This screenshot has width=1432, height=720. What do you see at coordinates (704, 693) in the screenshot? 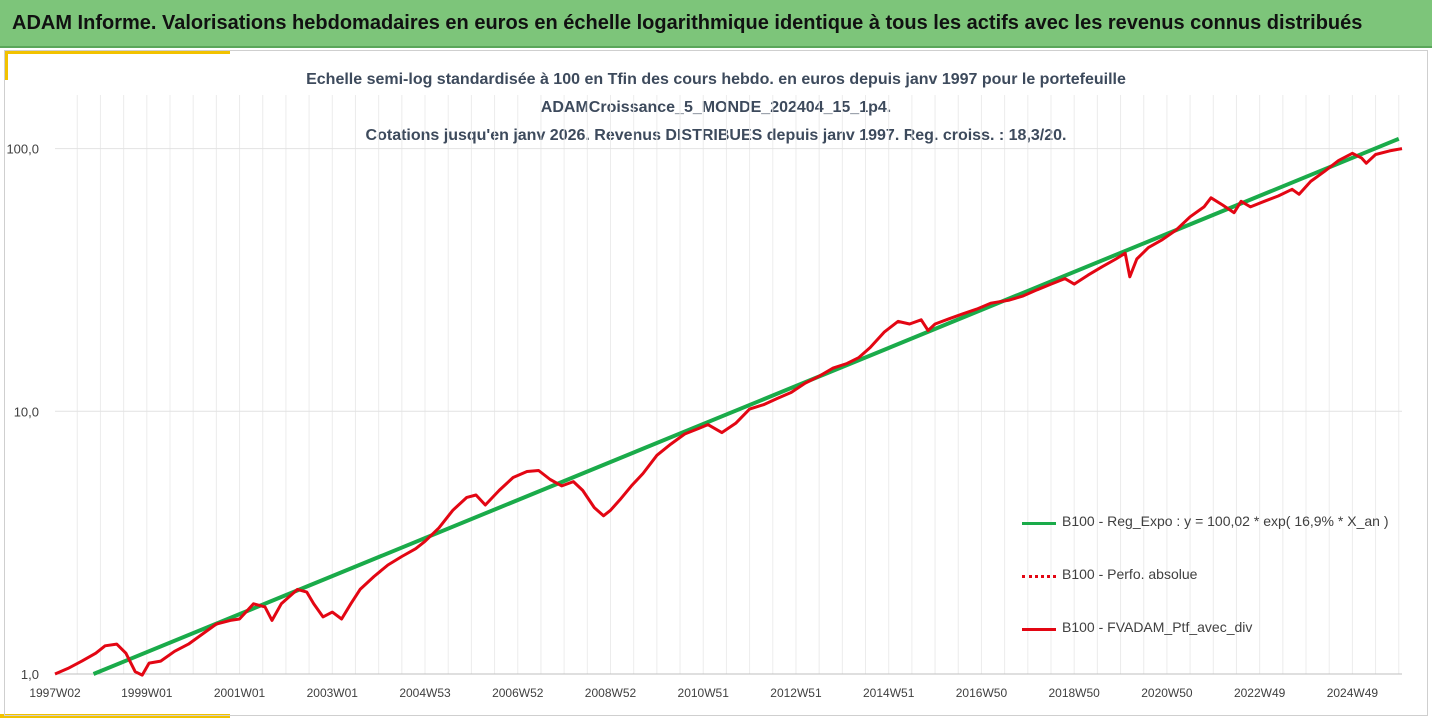
I see `x-tick-label: 2010W51` at bounding box center [704, 693].